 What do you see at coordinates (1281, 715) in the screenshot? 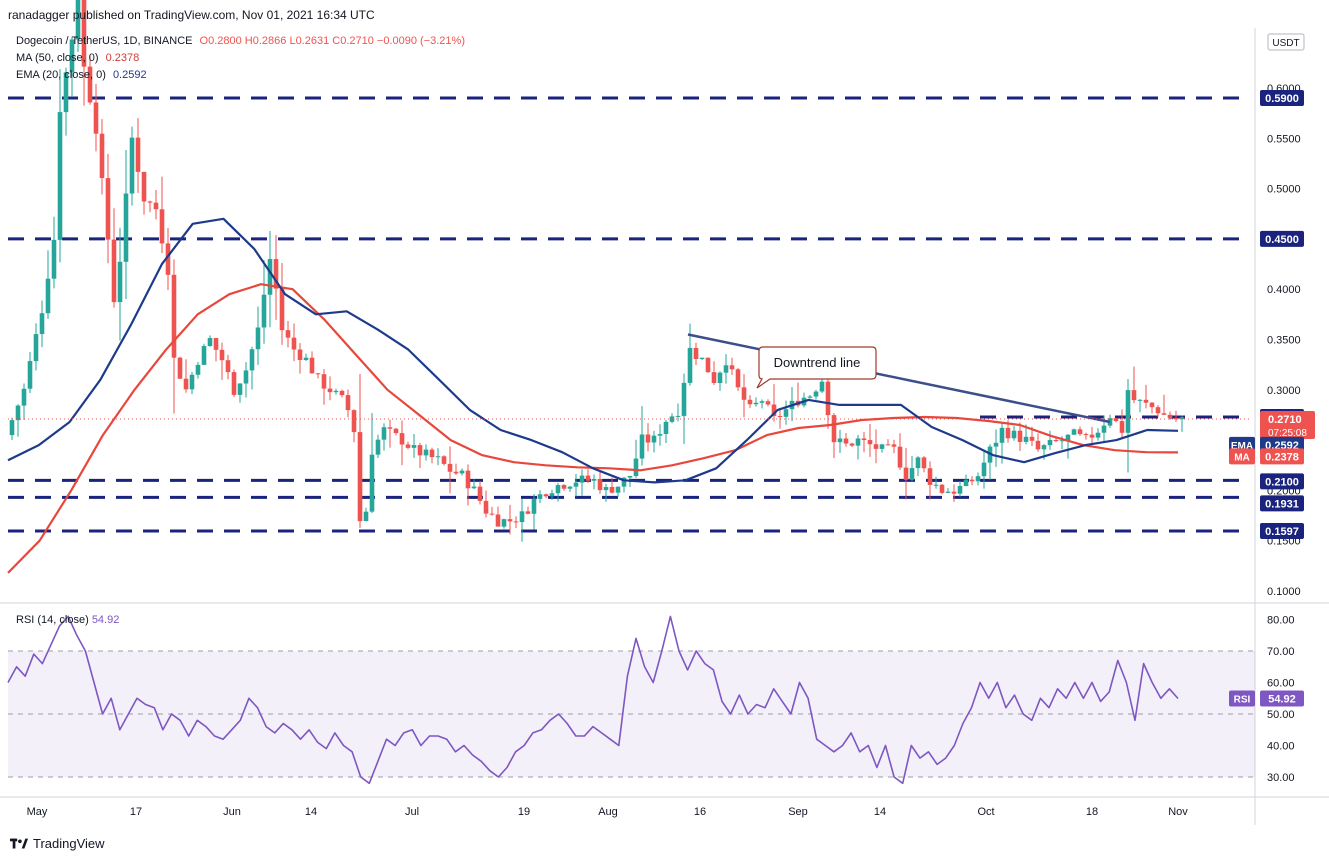
I see `rsi-y-tick-label: 50.00` at bounding box center [1281, 715].